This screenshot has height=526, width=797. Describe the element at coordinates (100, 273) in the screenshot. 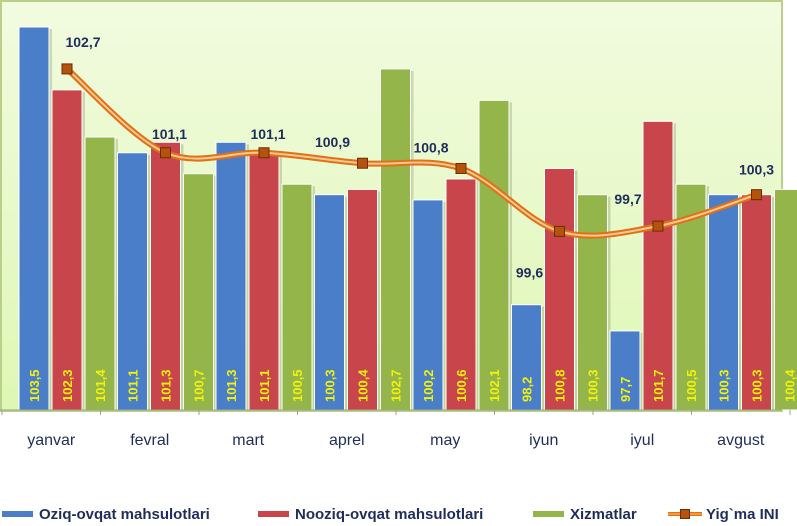

I see `bar-xizmatlar-yanvar` at that location.